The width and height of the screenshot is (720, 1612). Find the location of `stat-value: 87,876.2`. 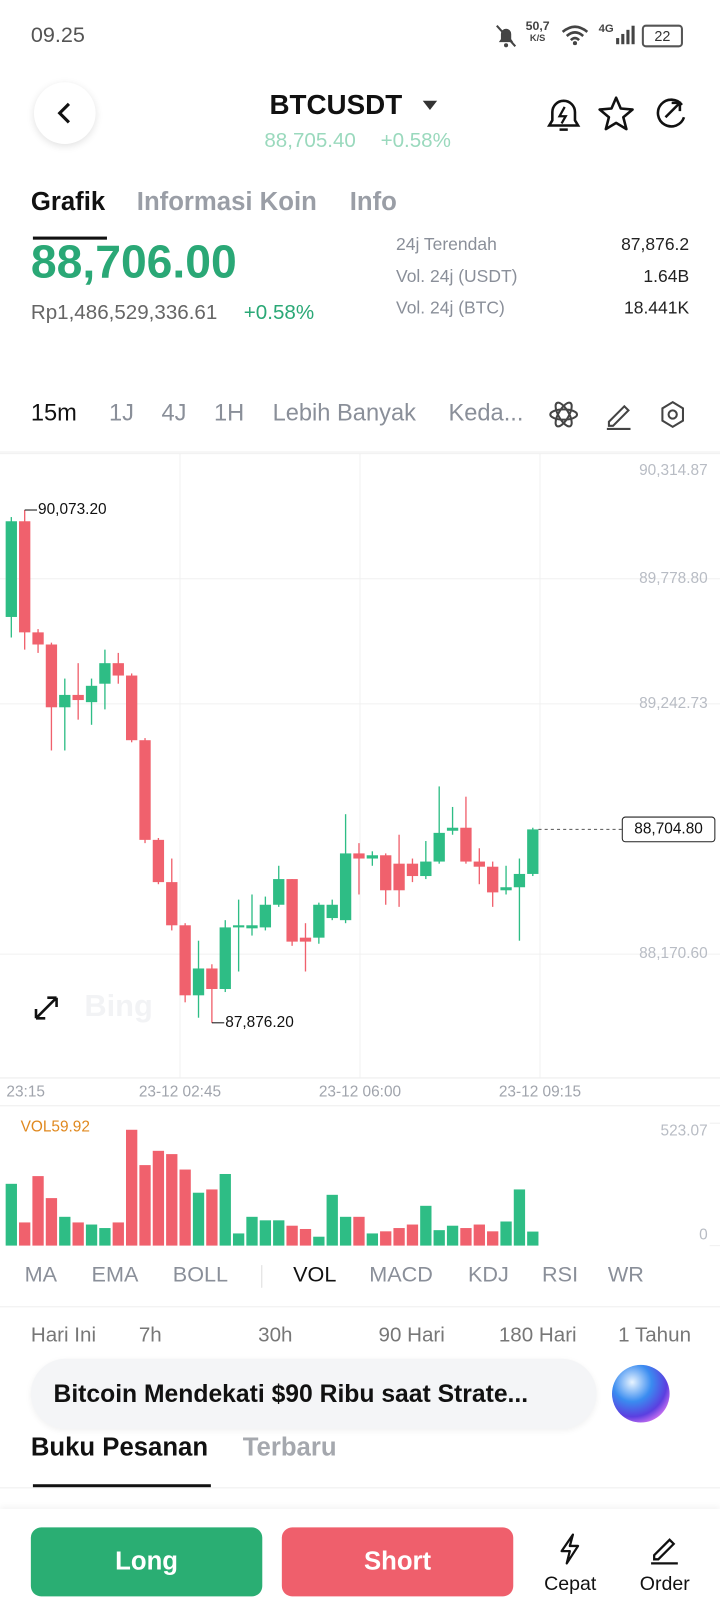

stat-value: 87,876.2 is located at coordinates (655, 245).